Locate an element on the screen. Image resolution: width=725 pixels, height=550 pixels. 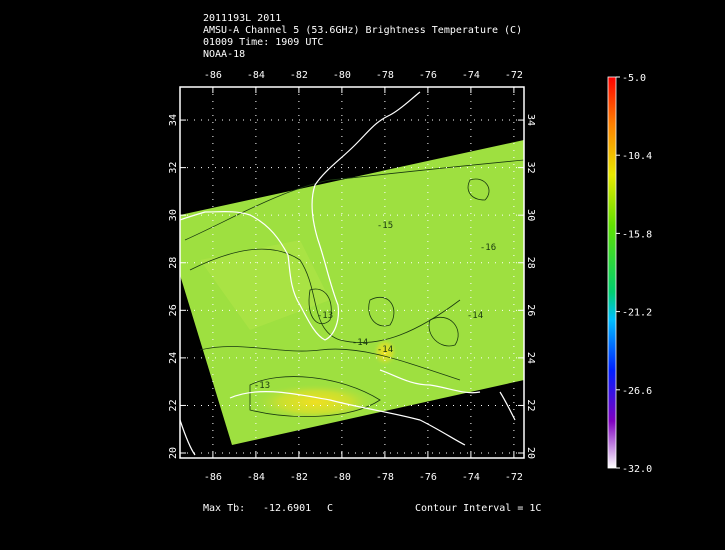
header-line: NOAA-18 is located at coordinates (224, 54).